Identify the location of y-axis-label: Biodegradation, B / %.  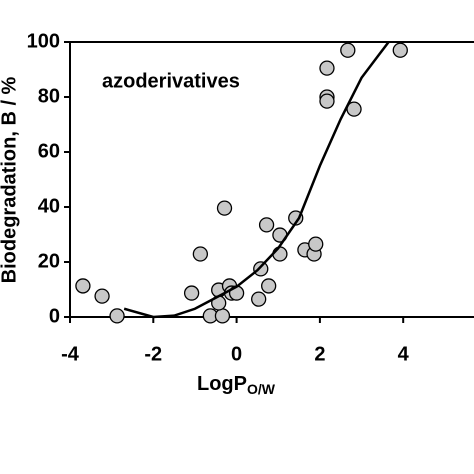
(10, 179).